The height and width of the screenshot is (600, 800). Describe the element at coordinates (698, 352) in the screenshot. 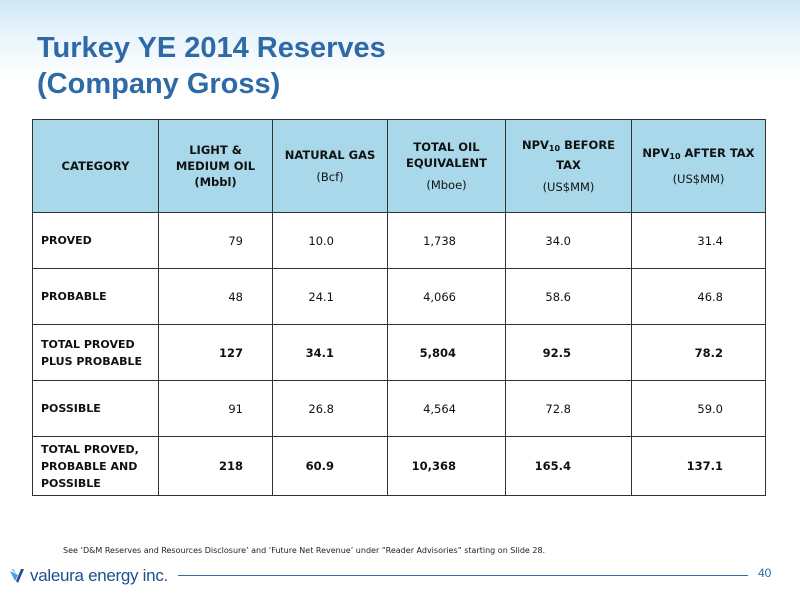

I see `cell-npv-after: 78.2` at that location.